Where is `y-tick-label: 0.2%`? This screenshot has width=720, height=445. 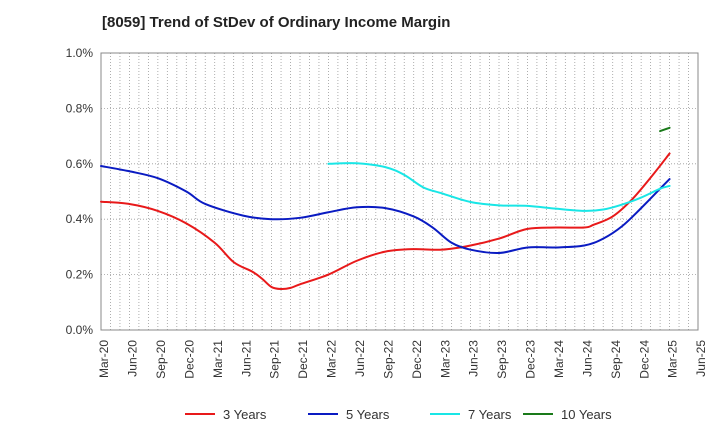
y-tick-label: 0.2% is located at coordinates (80, 275).